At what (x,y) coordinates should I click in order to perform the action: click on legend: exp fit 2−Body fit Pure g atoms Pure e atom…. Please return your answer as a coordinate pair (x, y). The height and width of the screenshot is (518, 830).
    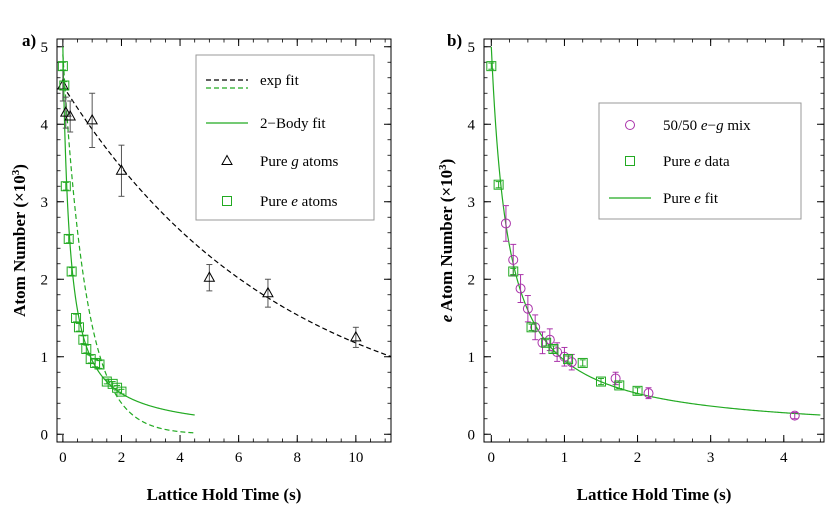
    Looking at the image, I should click on (285, 137).